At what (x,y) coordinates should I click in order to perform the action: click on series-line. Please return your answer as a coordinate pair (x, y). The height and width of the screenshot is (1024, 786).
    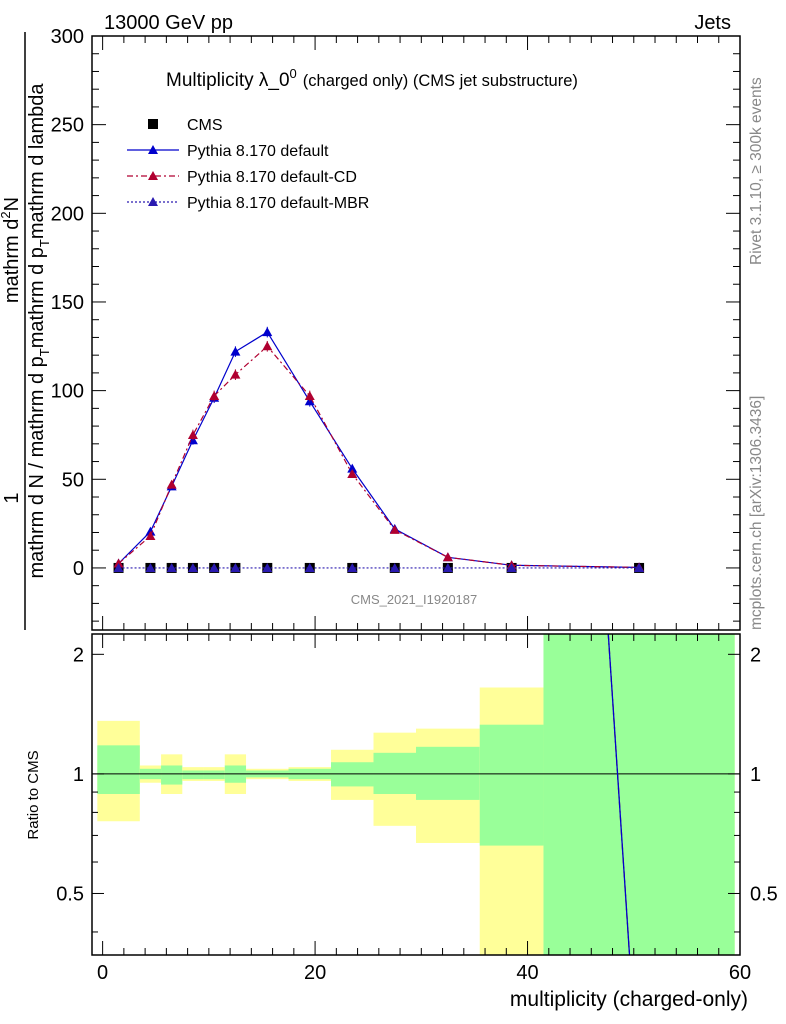
    Looking at the image, I should click on (379, 457).